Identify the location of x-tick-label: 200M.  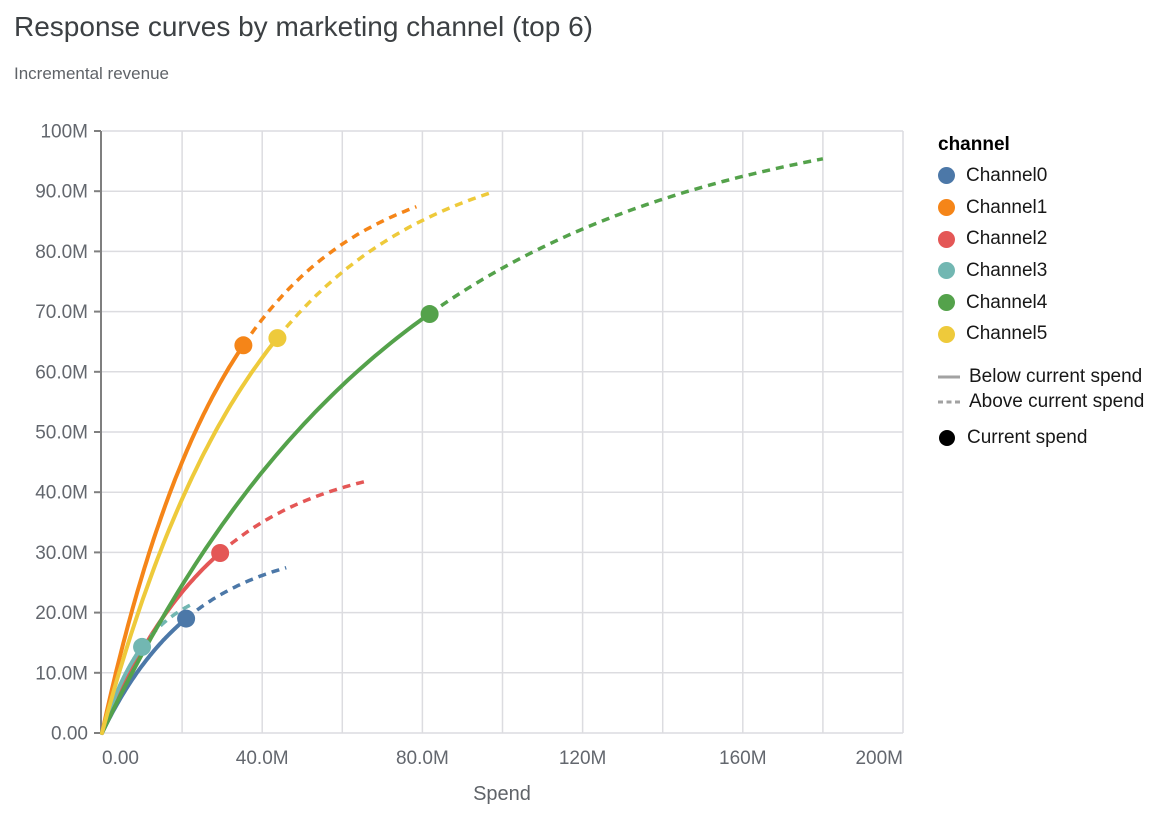
(879, 758).